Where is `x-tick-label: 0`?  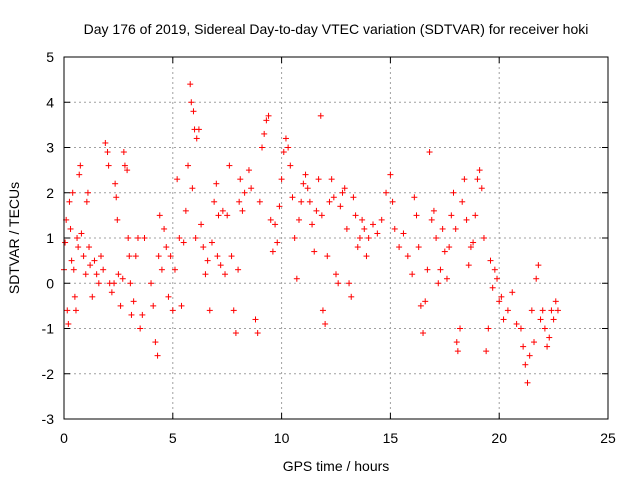 x-tick-label: 0 is located at coordinates (64, 438).